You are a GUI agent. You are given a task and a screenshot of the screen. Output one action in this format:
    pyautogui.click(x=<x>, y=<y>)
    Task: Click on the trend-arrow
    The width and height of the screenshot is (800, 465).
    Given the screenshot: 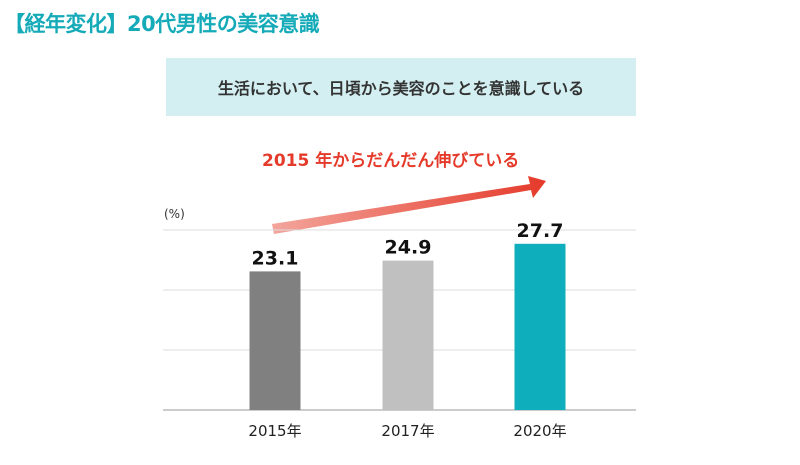 What is the action you would take?
    pyautogui.click(x=409, y=205)
    